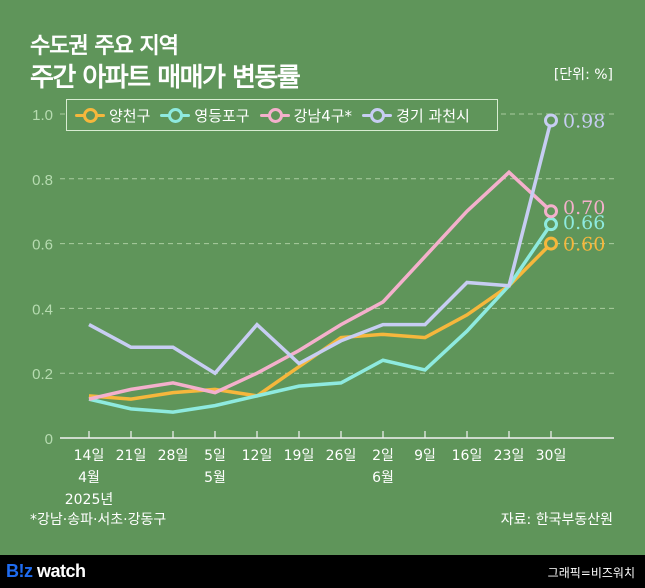 This screenshot has height=588, width=645. What do you see at coordinates (130, 115) in the screenshot?
I see `legend-label: 양천구` at bounding box center [130, 115].